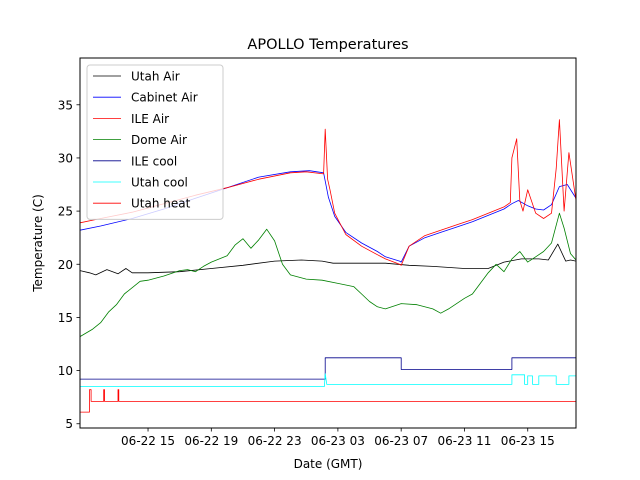  Describe the element at coordinates (328, 401) in the screenshot. I see `series-line-utah-heat` at that location.